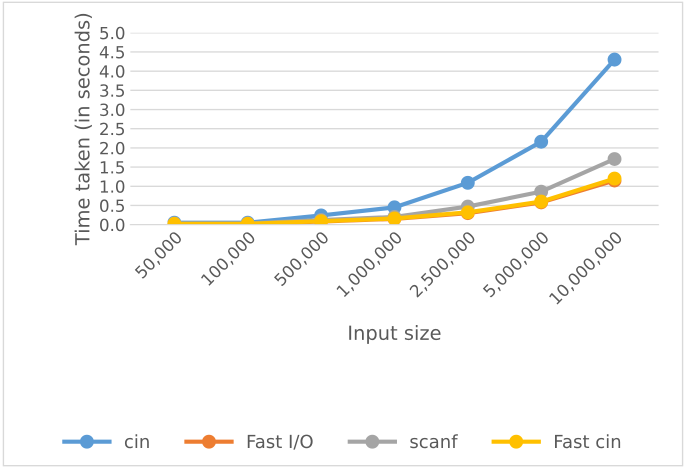 The image size is (686, 468). Describe the element at coordinates (112, 52) in the screenshot. I see `y-tick-label: 4.5` at that location.